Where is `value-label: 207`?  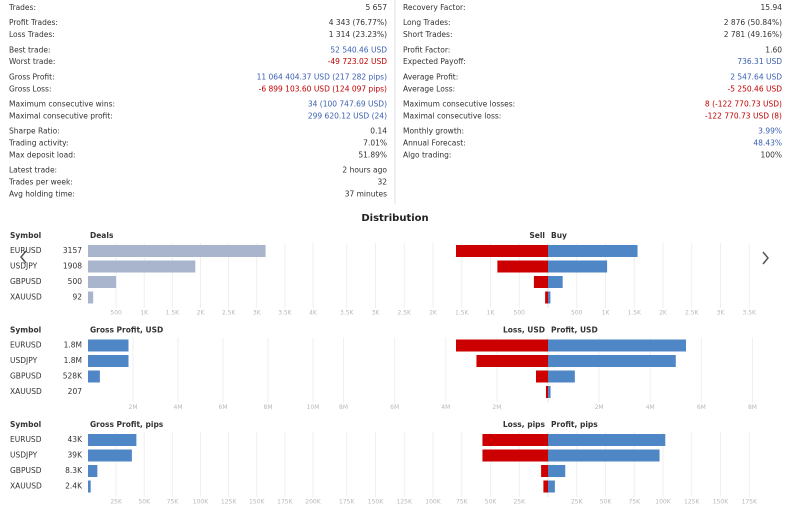
value-label: 207 is located at coordinates (75, 391).